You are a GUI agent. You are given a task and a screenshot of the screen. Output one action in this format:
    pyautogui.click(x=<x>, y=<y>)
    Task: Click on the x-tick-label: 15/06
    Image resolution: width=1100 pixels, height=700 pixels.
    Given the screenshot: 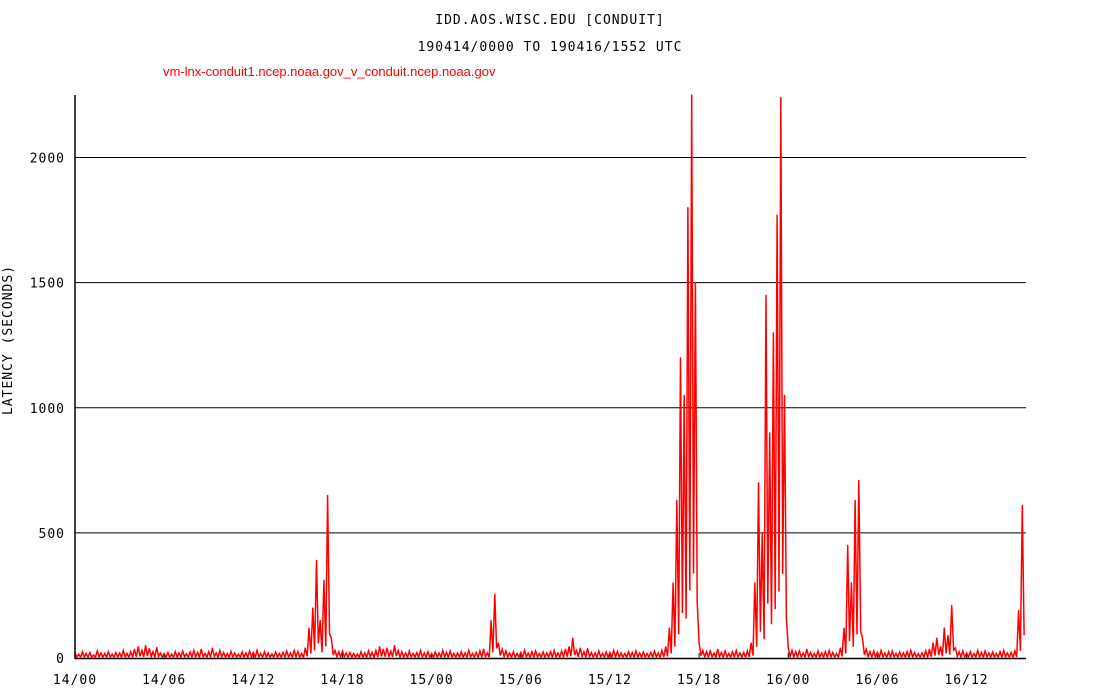 What is the action you would take?
    pyautogui.click(x=521, y=680)
    